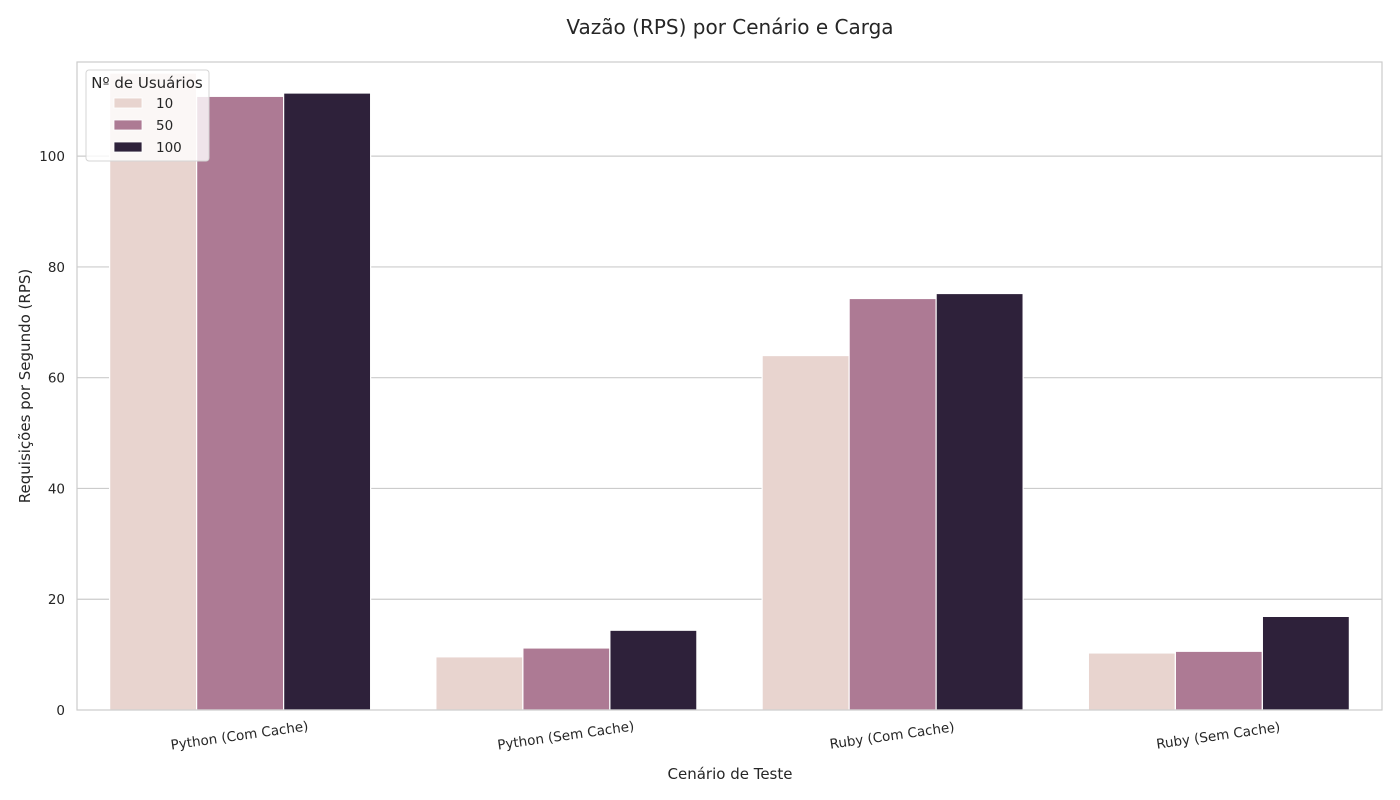  I want to click on legend-box, so click(147, 115).